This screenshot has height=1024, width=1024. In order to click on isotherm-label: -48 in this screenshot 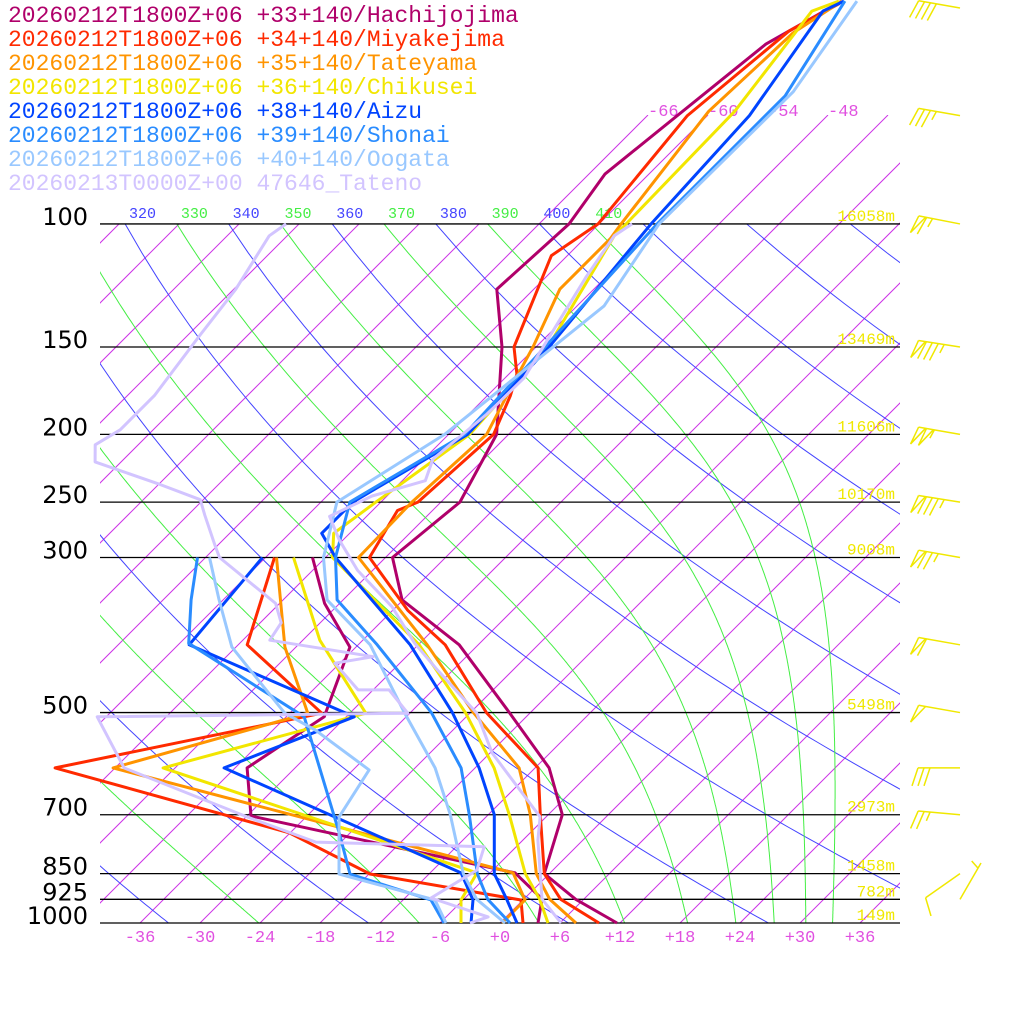, I will do `click(843, 112)`.